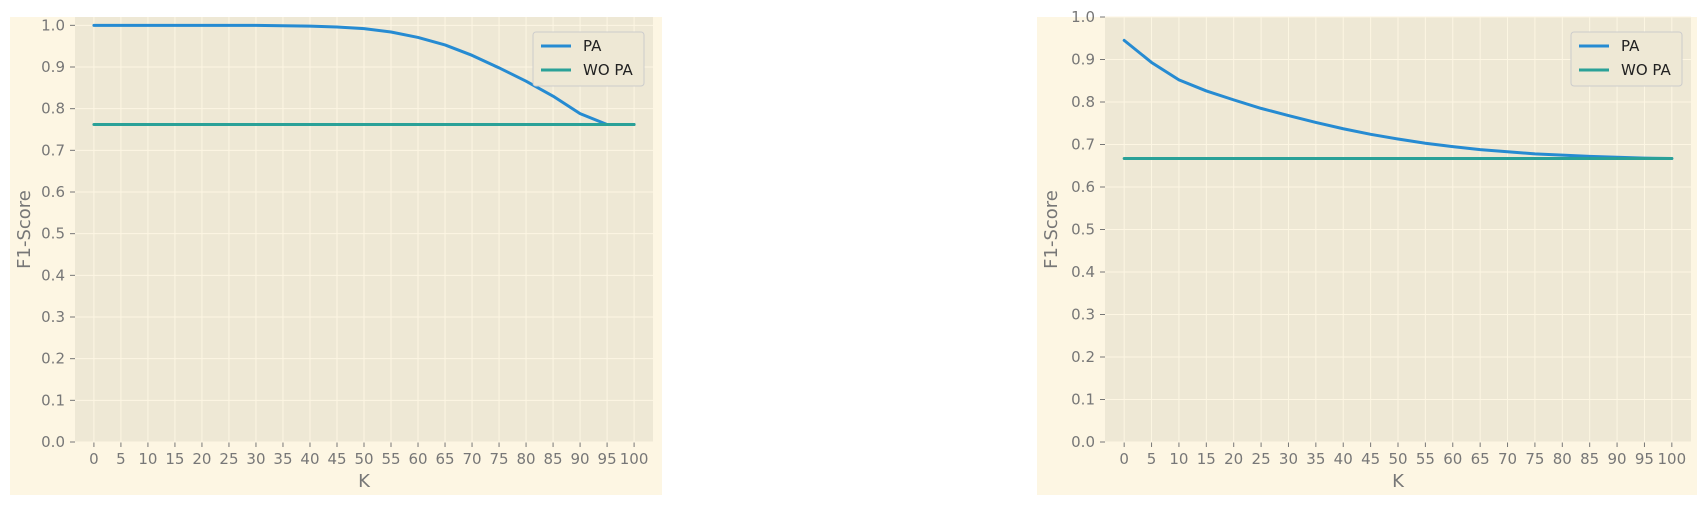 This screenshot has width=1700, height=510. What do you see at coordinates (363, 459) in the screenshot?
I see `chart-left-x-tick-label: 50` at bounding box center [363, 459].